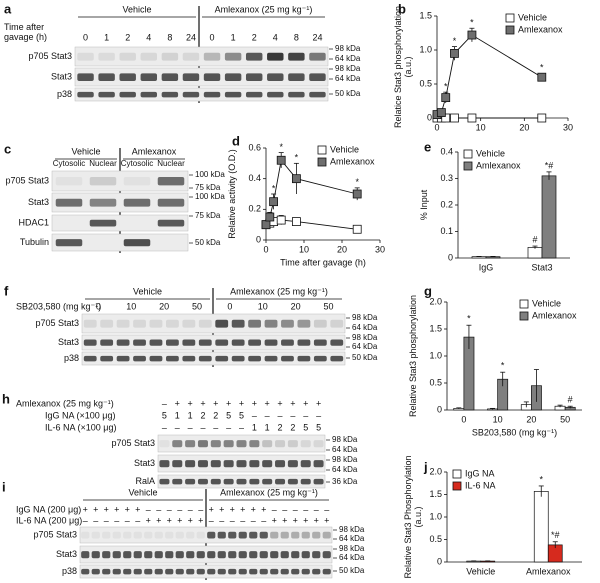 The width and height of the screenshot is (600, 583). What do you see at coordinates (403, 67) in the screenshot?
I see `y-axis-label-box: Relatice Stat3 phosphorylation (a.u.)` at bounding box center [403, 67].